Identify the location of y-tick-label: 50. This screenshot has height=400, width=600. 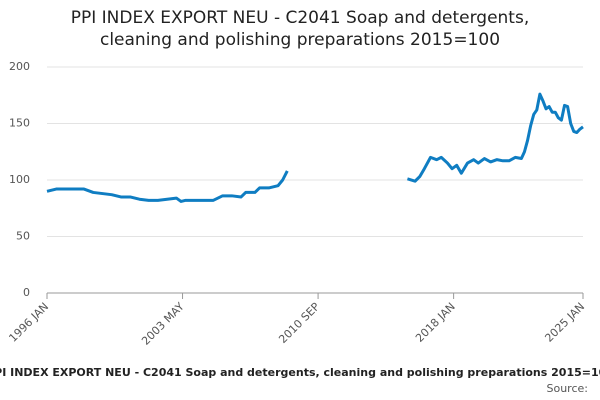
(23, 236).